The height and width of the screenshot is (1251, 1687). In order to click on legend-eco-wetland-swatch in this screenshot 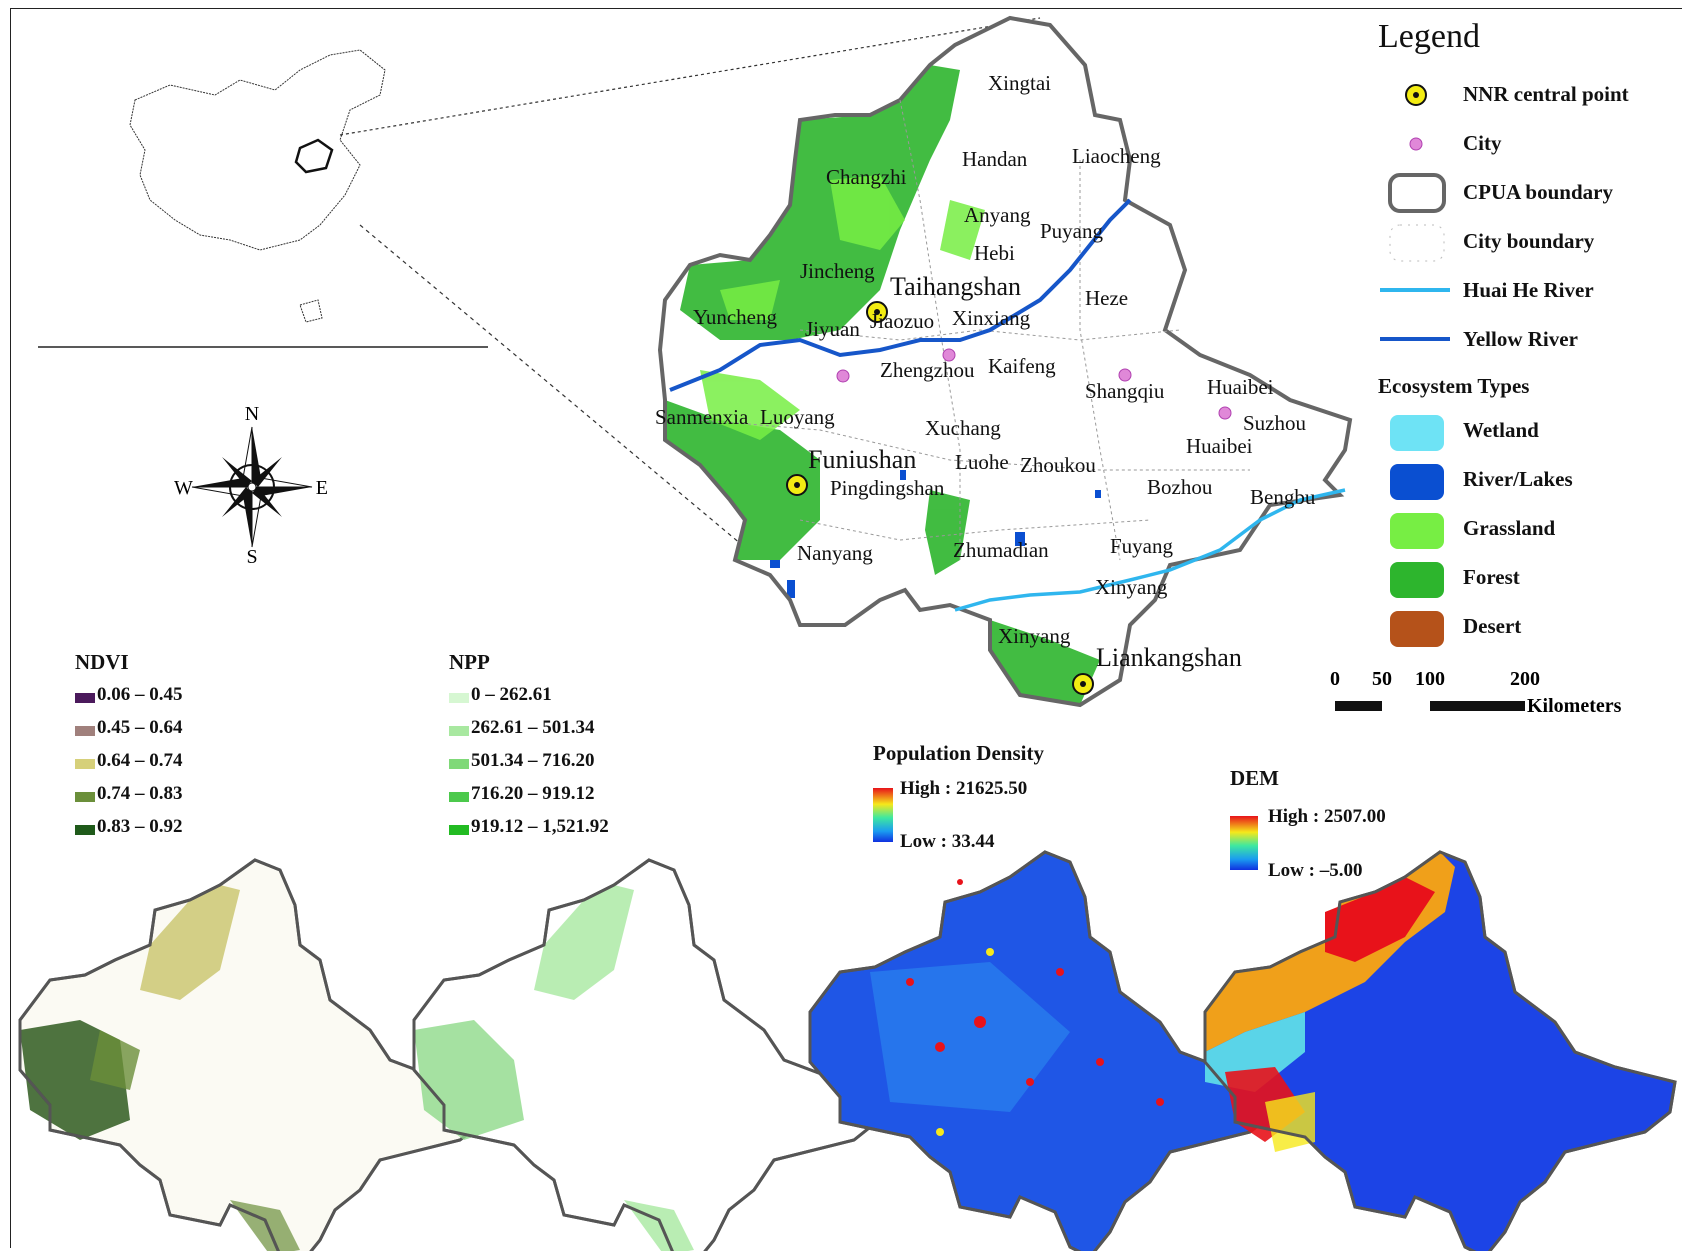, I will do `click(1417, 433)`.